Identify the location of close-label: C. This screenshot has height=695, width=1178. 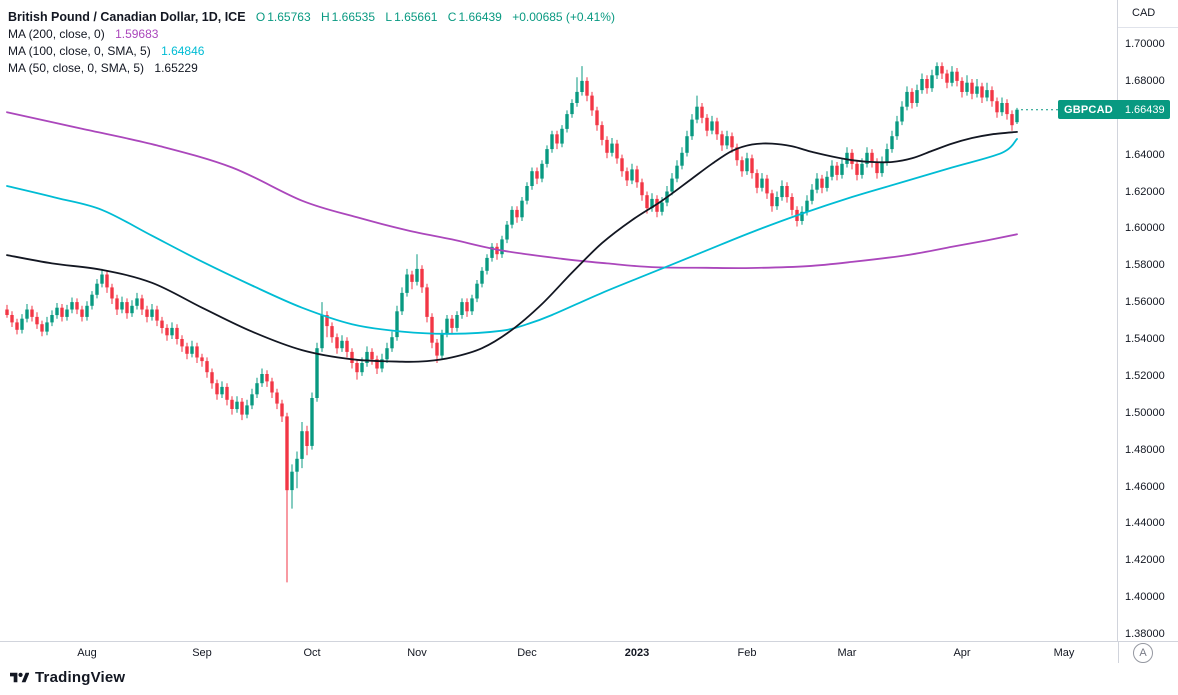
(452, 17).